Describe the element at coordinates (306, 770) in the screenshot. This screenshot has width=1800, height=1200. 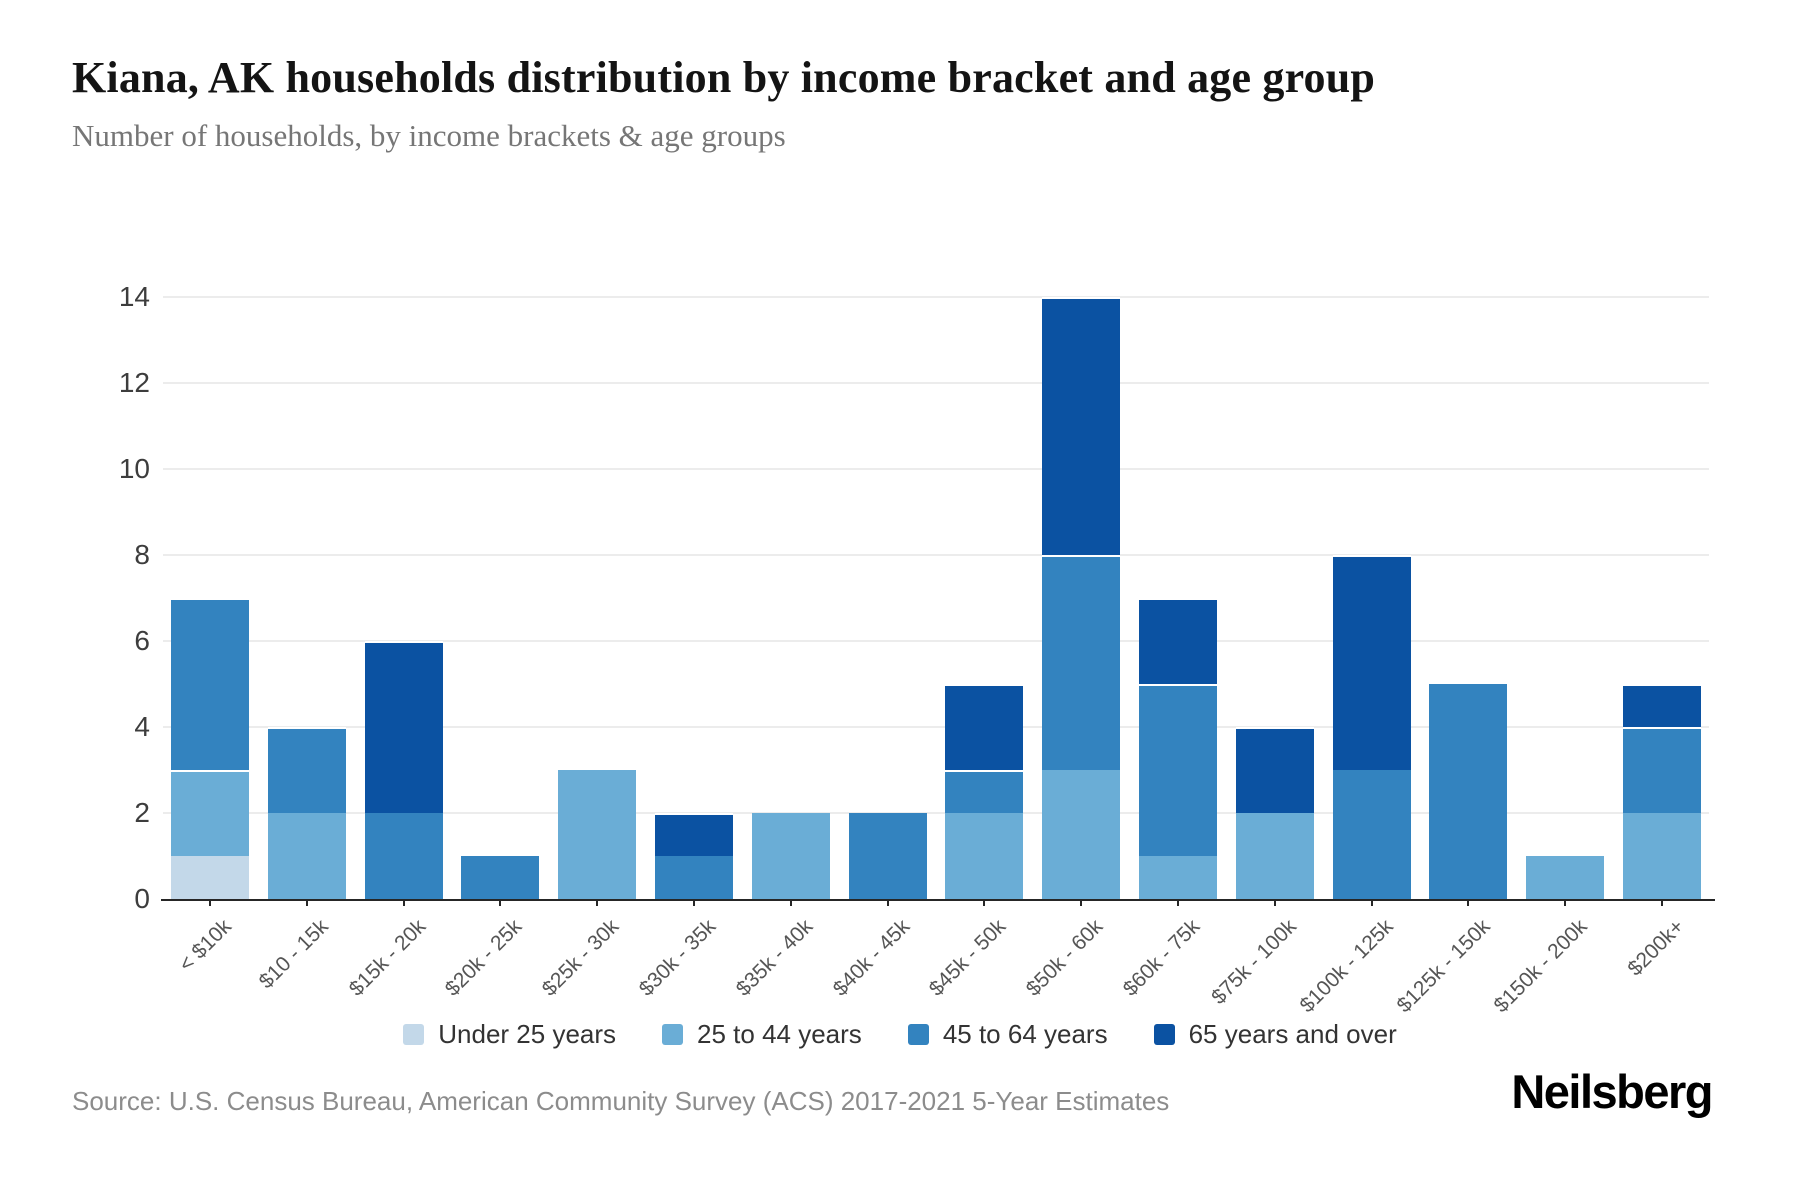
I see `bar-segment-10-15k-45-to-64-years` at that location.